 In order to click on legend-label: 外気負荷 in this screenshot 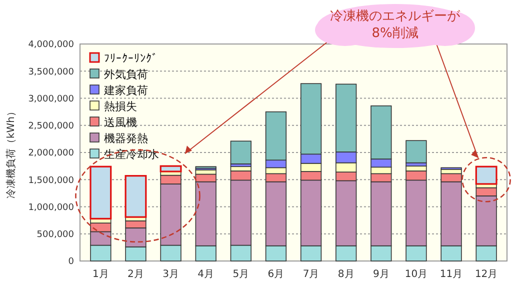, I will do `click(126, 74)`.